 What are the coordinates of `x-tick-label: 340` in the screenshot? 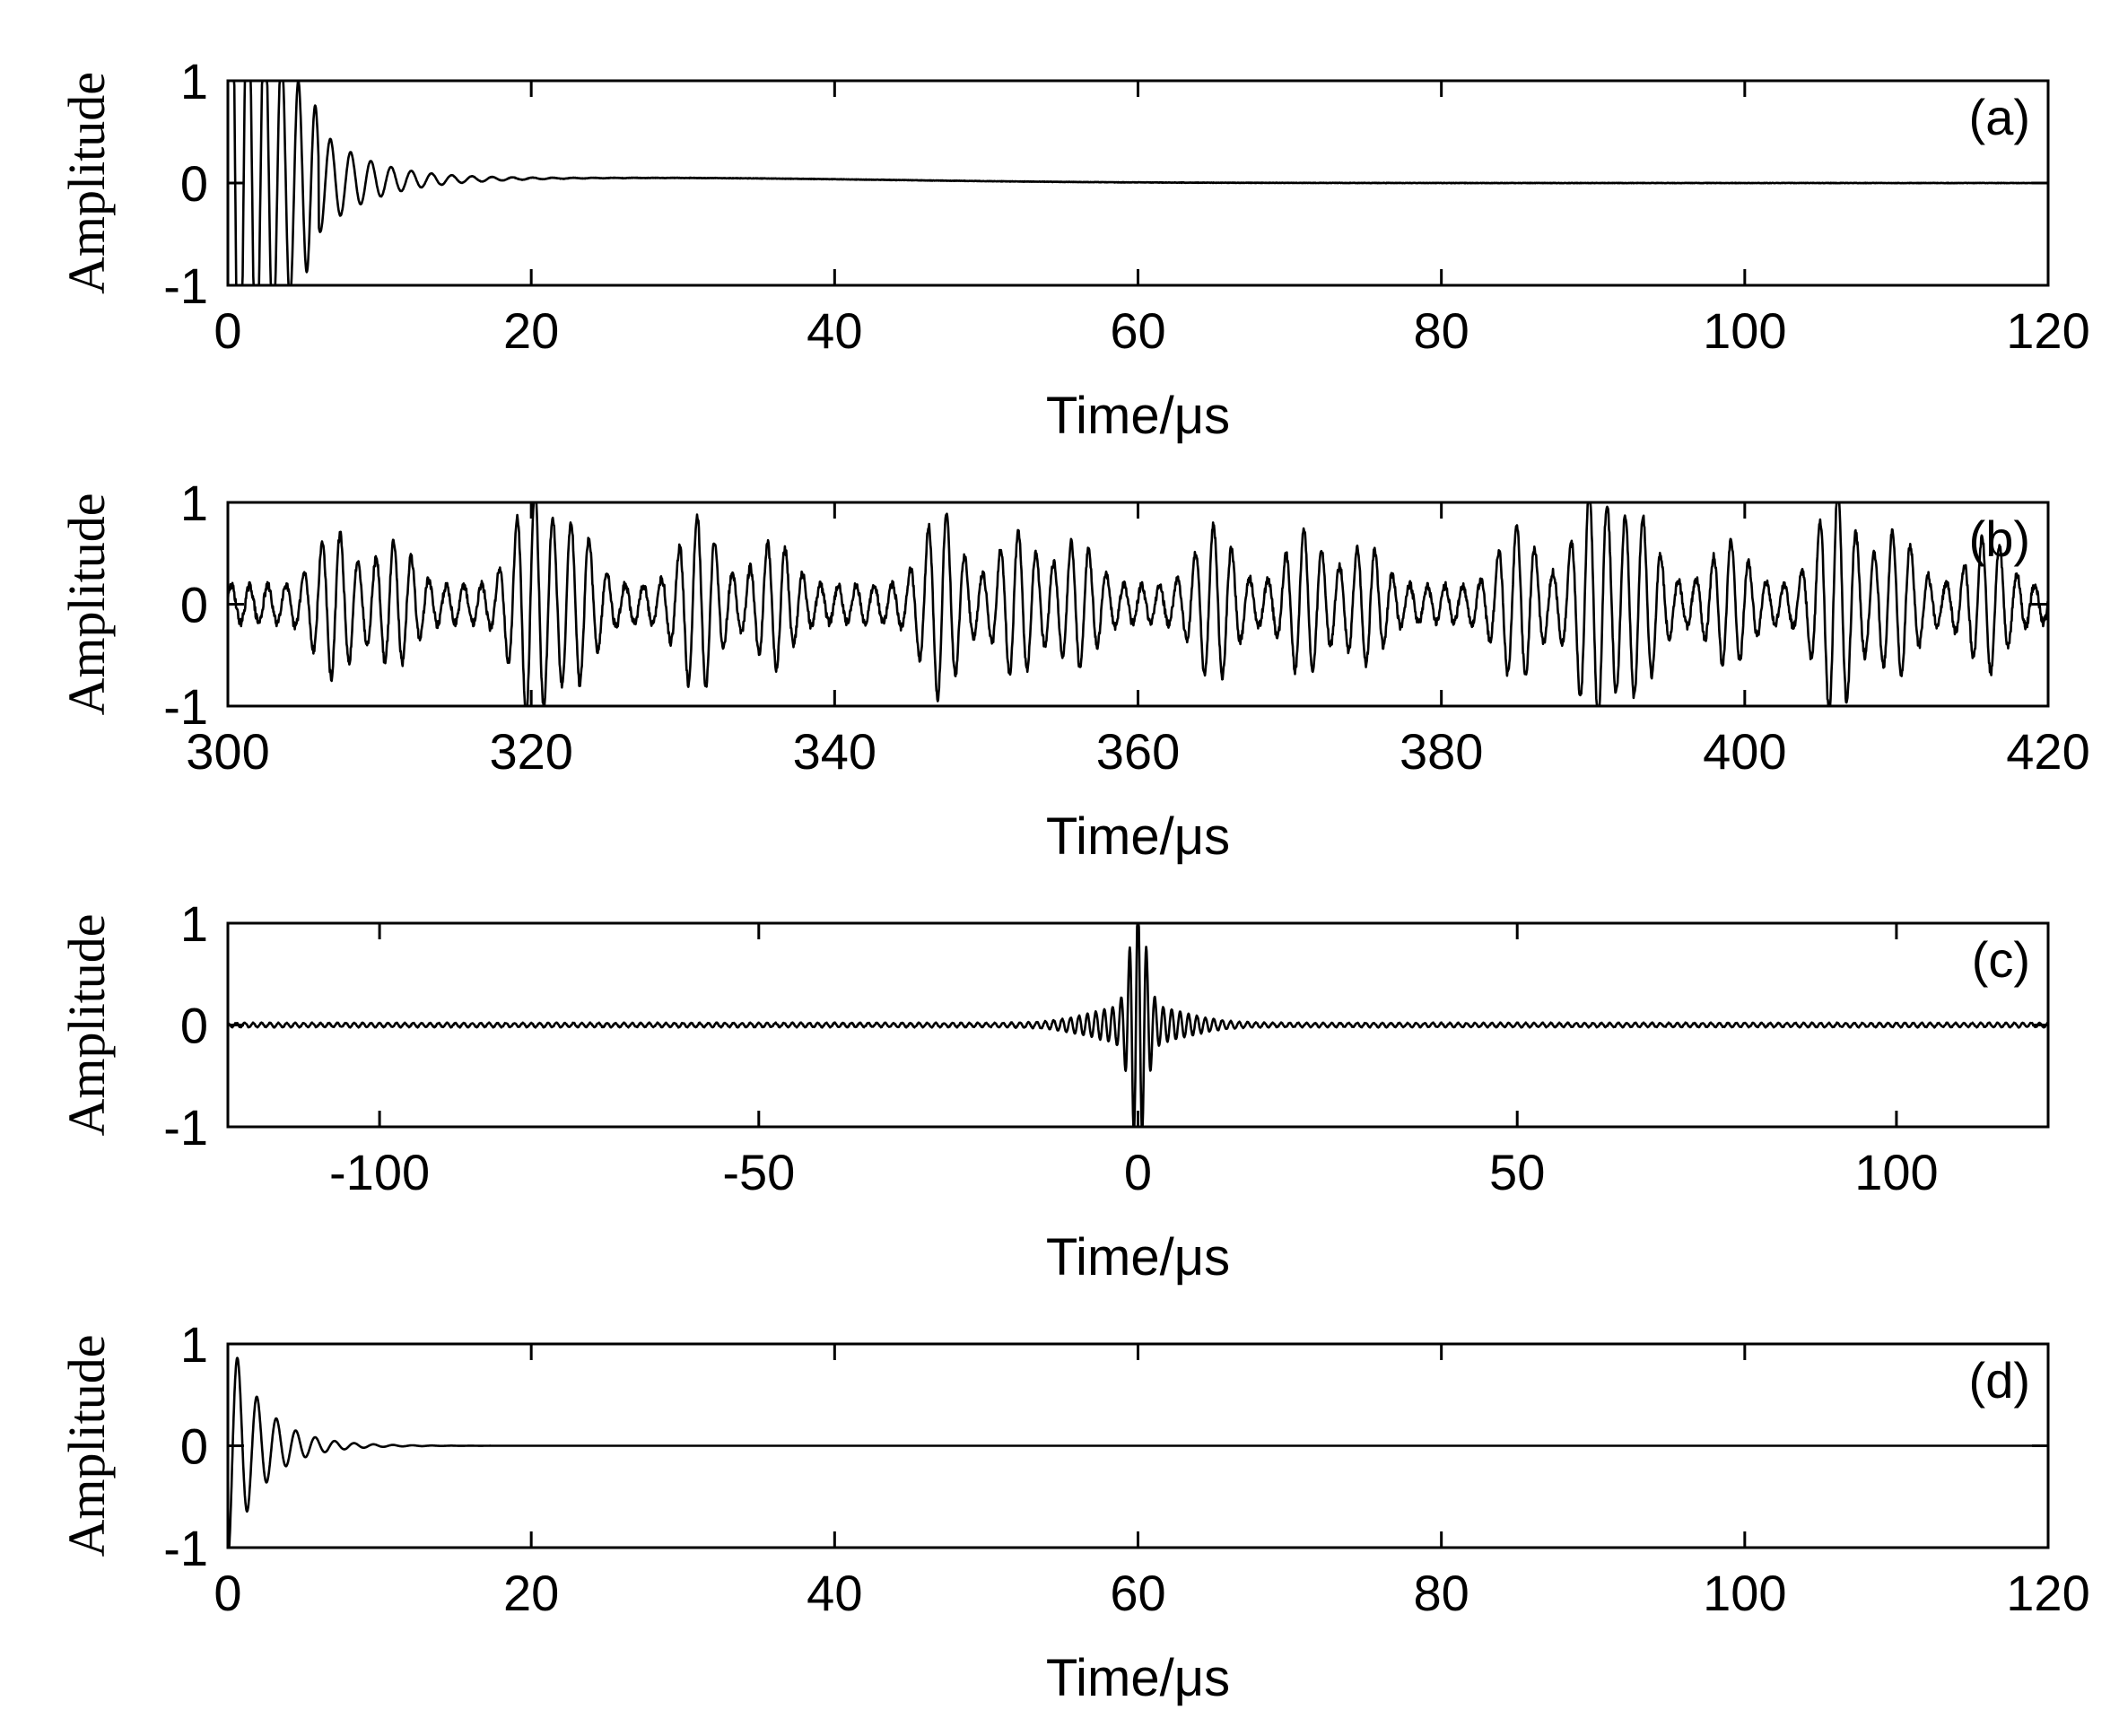 It's located at (834, 752).